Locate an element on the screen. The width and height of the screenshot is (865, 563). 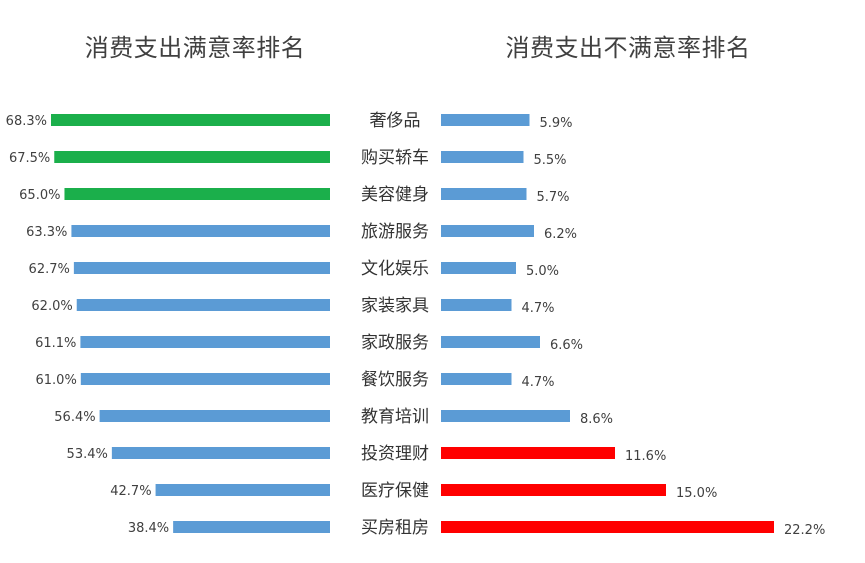
satisfaction-value-label: 56.4% is located at coordinates (74, 417).